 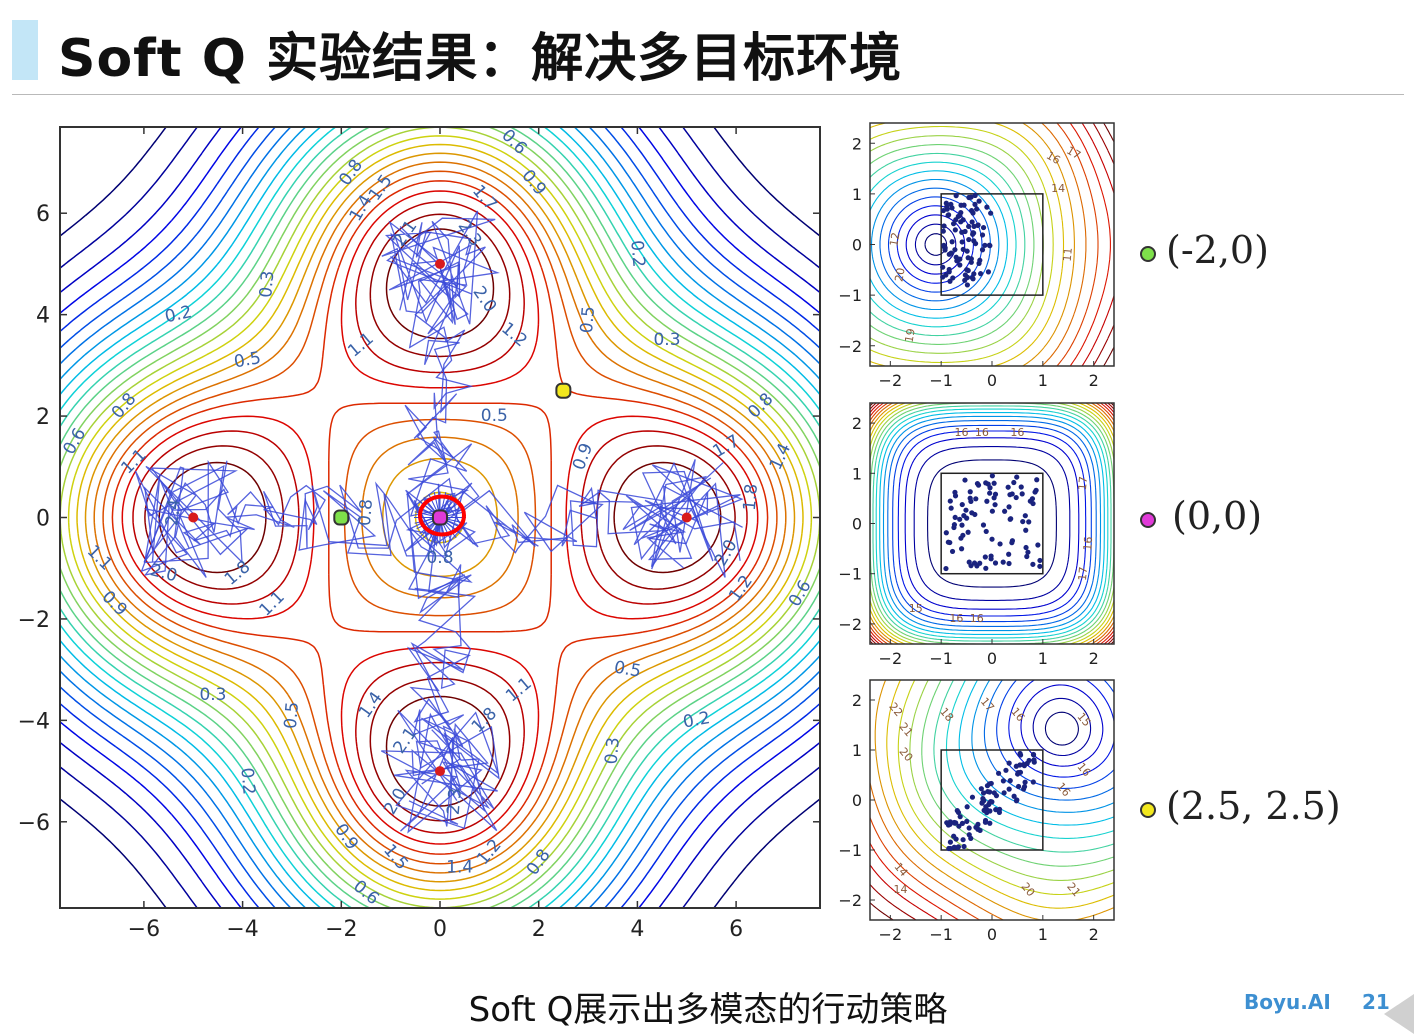 What do you see at coordinates (891, 380) in the screenshot?
I see `inset-x-tick-label: −2` at bounding box center [891, 380].